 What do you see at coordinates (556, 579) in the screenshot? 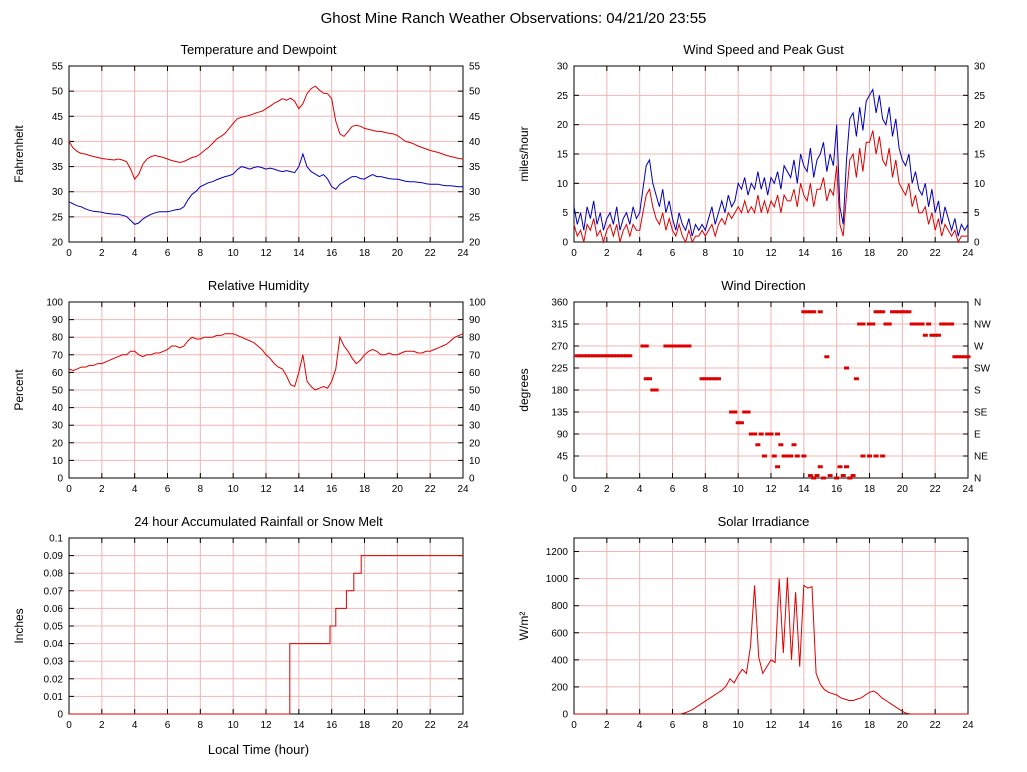
I see `svg-text: 1000` at bounding box center [556, 579].